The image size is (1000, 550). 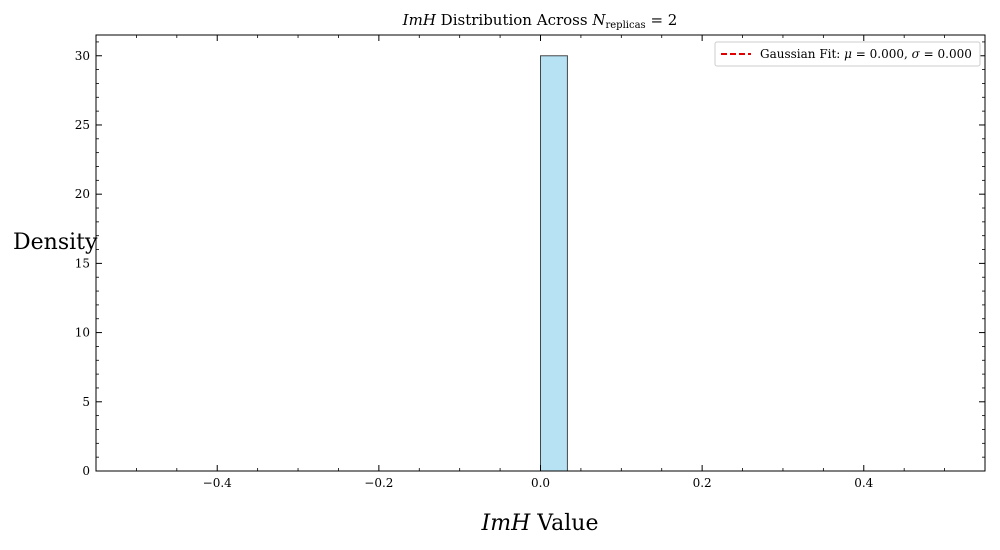 What do you see at coordinates (86, 402) in the screenshot?
I see `y-tick-label: 5` at bounding box center [86, 402].